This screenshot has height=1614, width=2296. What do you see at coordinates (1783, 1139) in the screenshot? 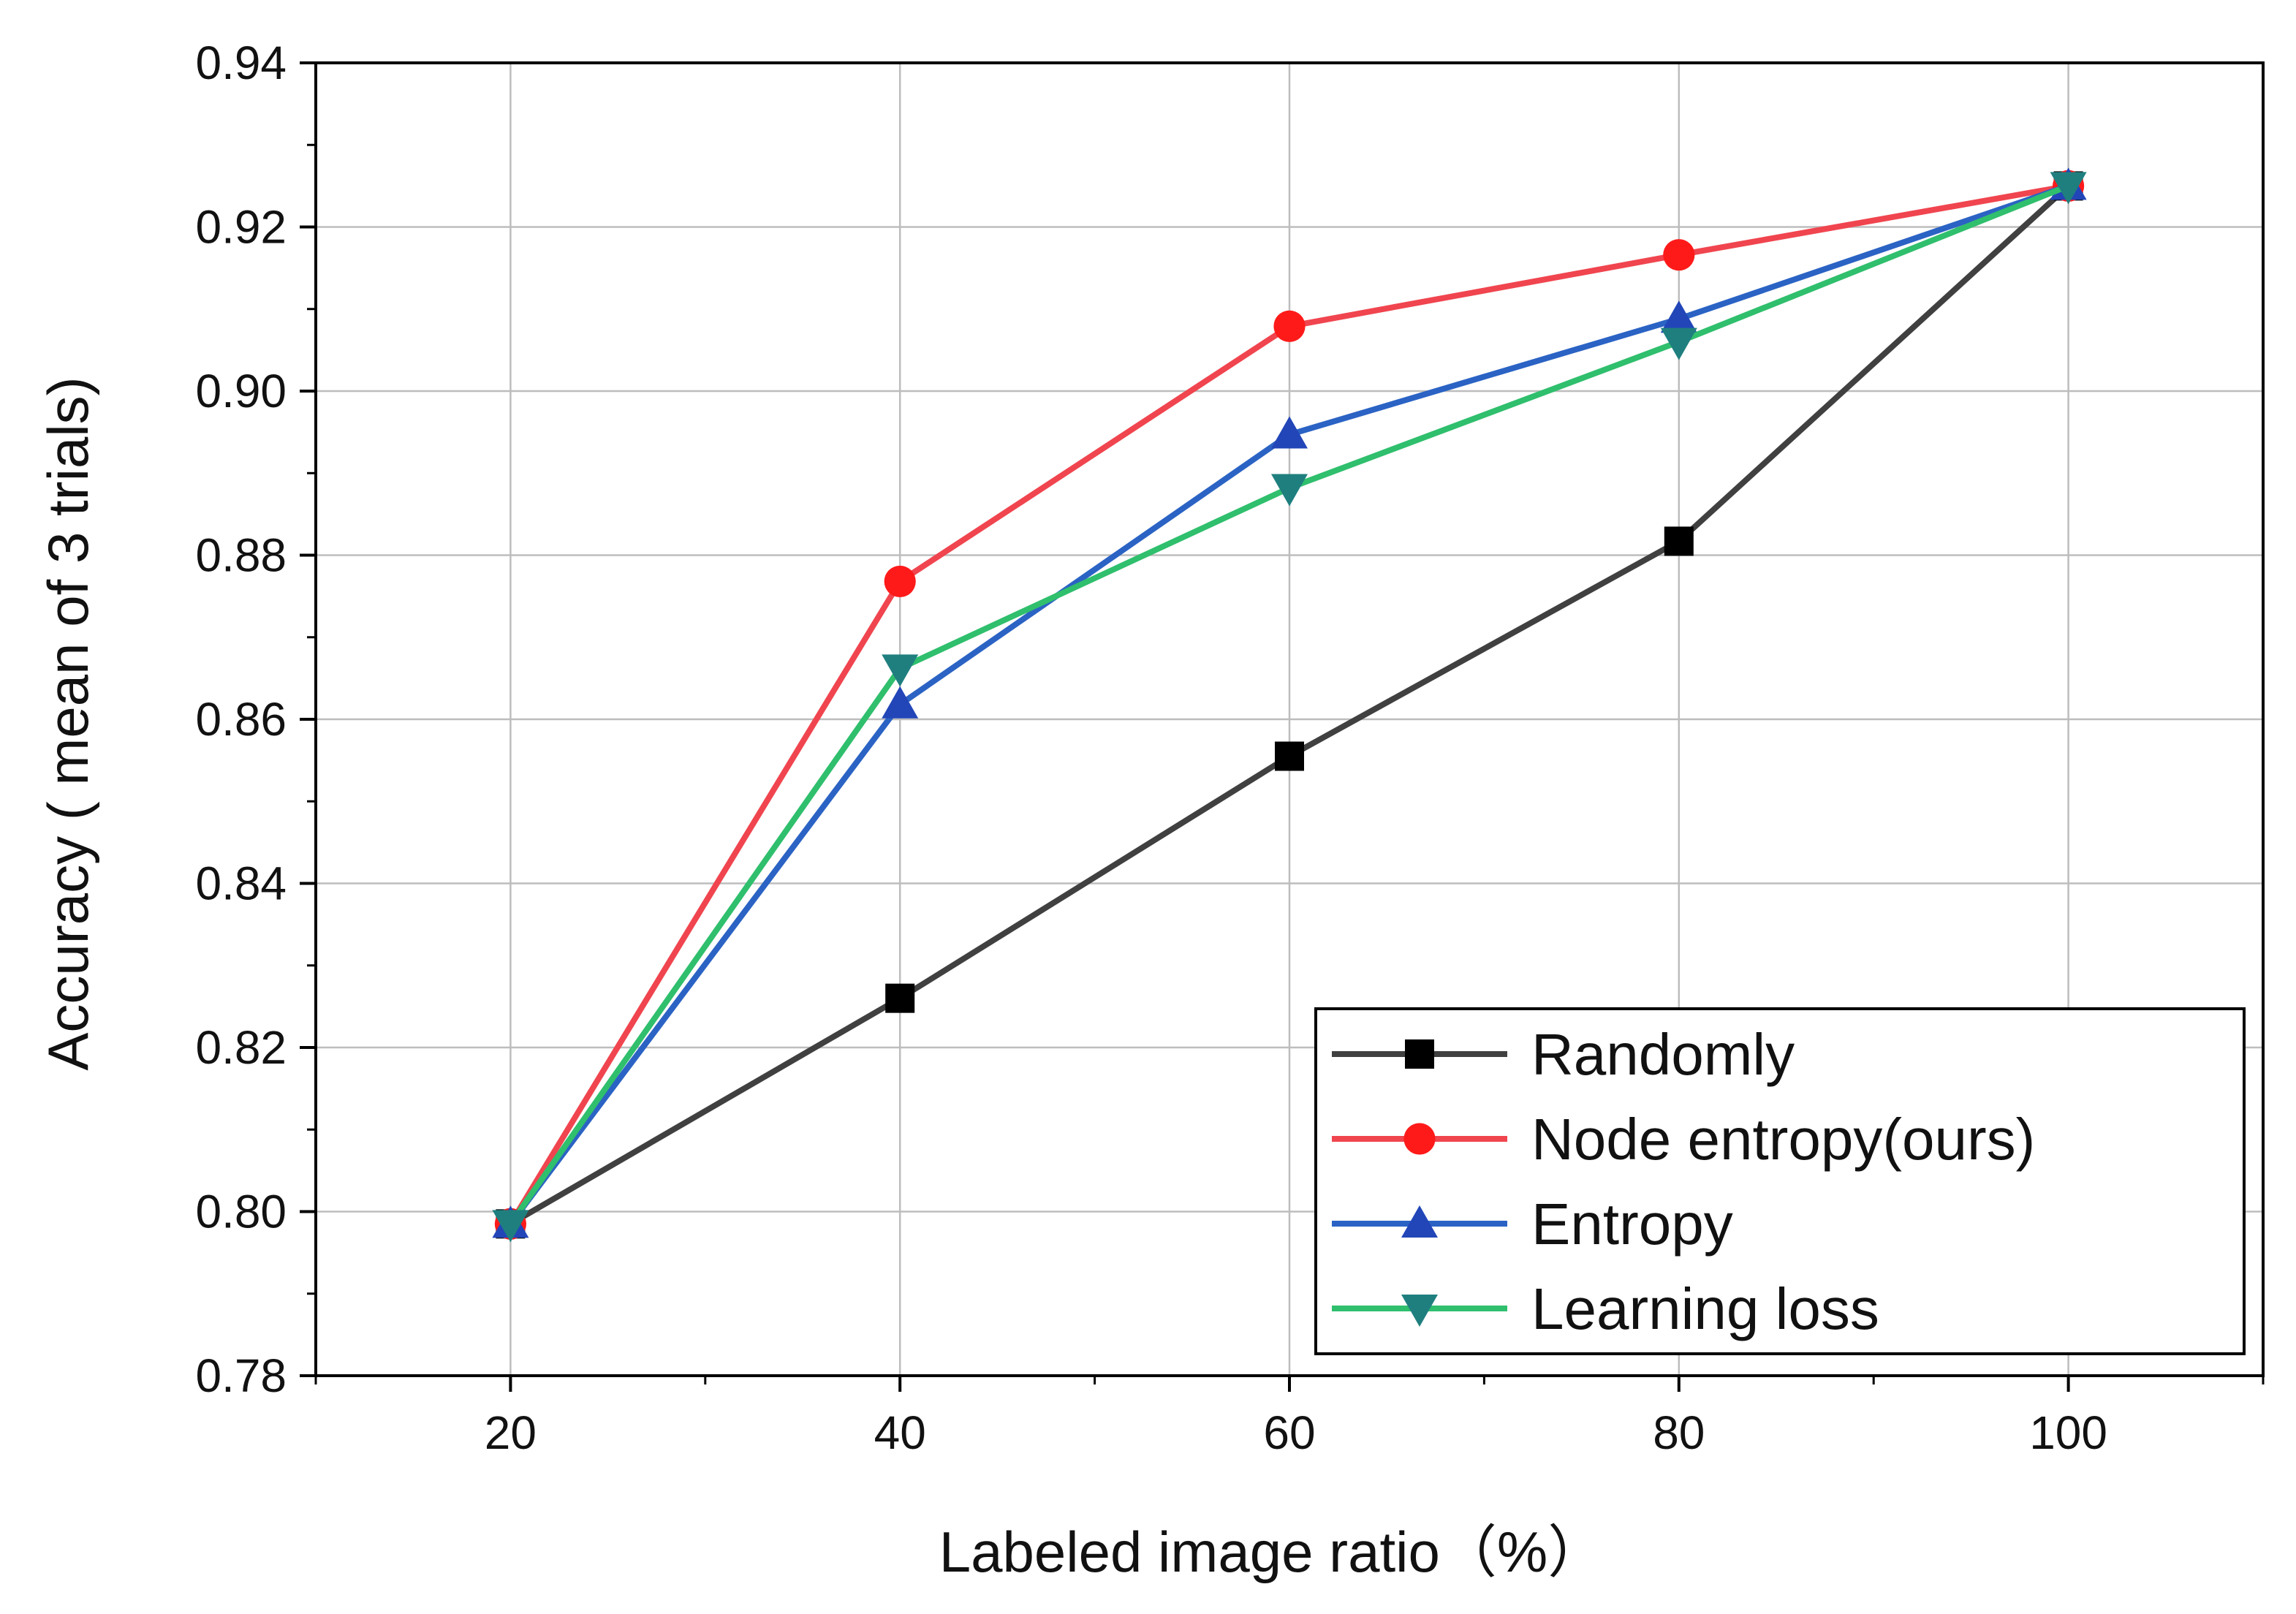
I see `legend-label: Node entropy(ours)` at bounding box center [1783, 1139].